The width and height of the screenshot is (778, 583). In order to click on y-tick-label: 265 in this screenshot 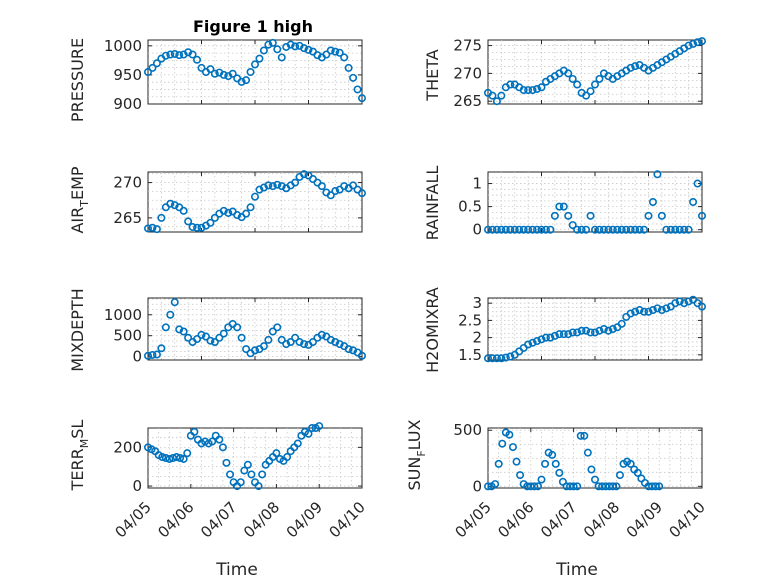, I will do `click(467, 101)`.